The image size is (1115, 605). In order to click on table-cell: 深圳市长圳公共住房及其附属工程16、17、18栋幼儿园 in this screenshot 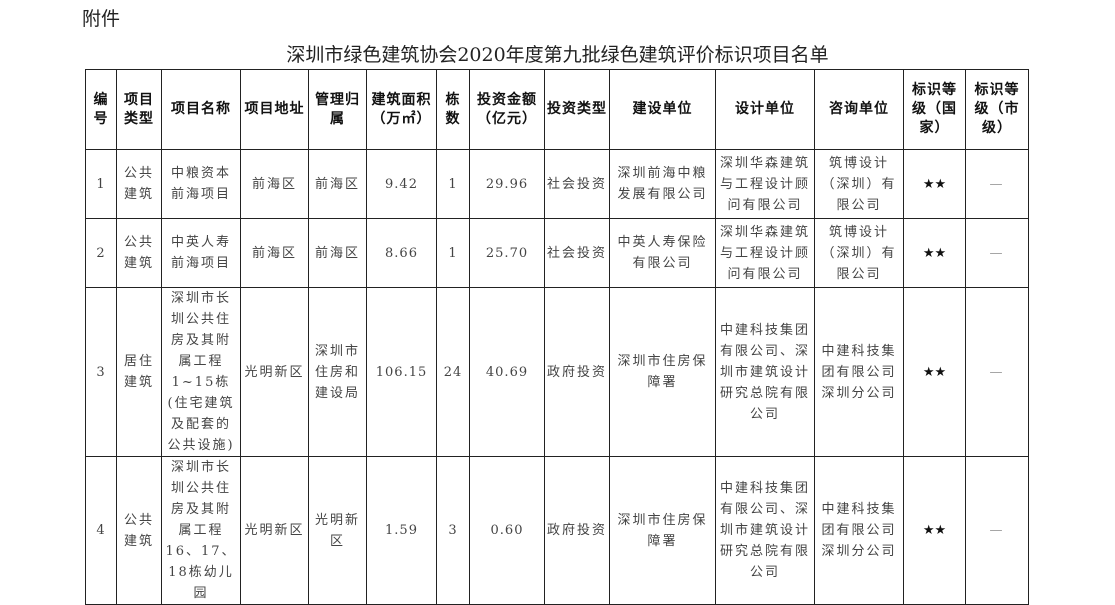, I will do `click(201, 530)`.